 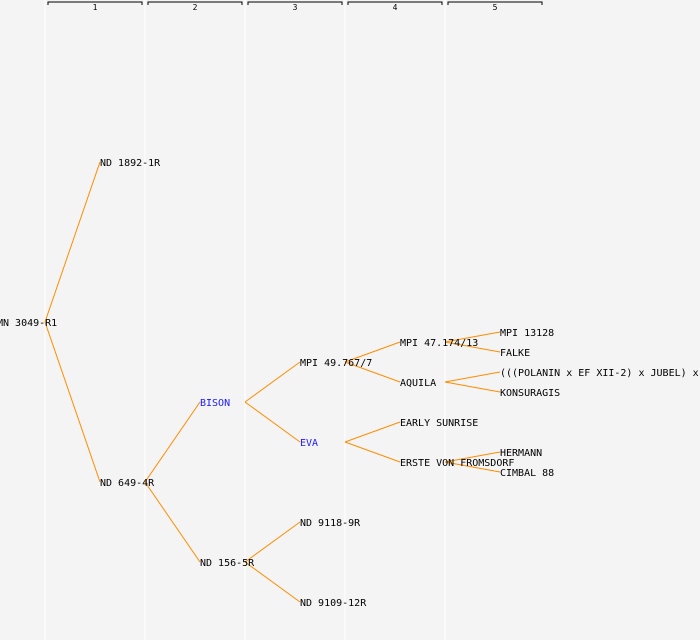 I want to click on ancestor-node-label: ND 649-4R, so click(x=127, y=483).